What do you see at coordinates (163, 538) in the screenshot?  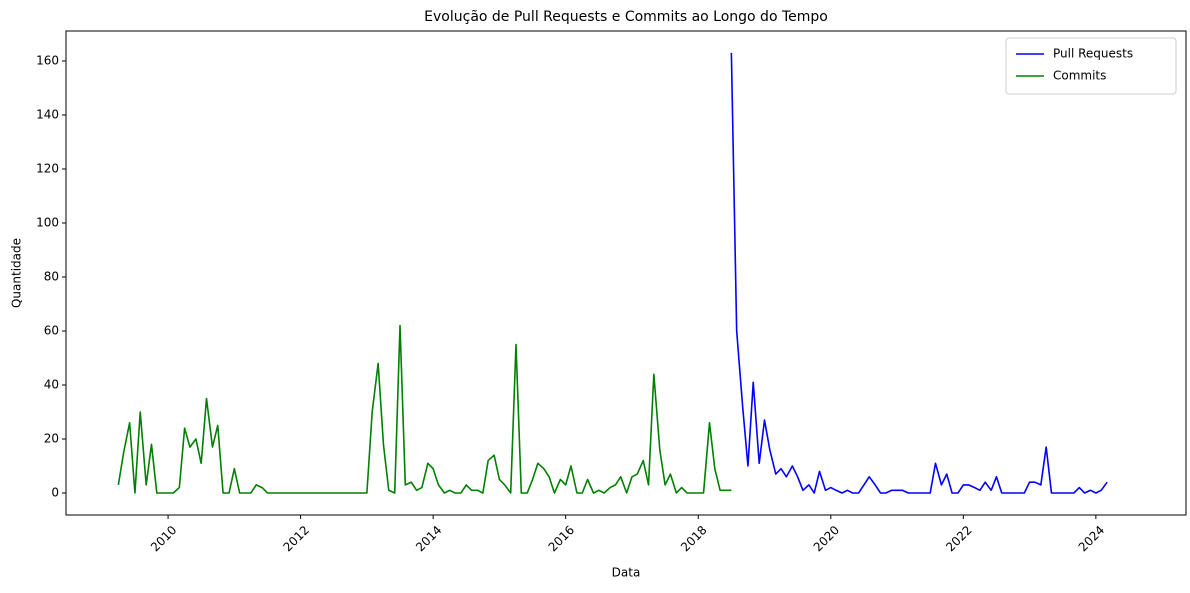 I see `x-tick-label: 2010` at bounding box center [163, 538].